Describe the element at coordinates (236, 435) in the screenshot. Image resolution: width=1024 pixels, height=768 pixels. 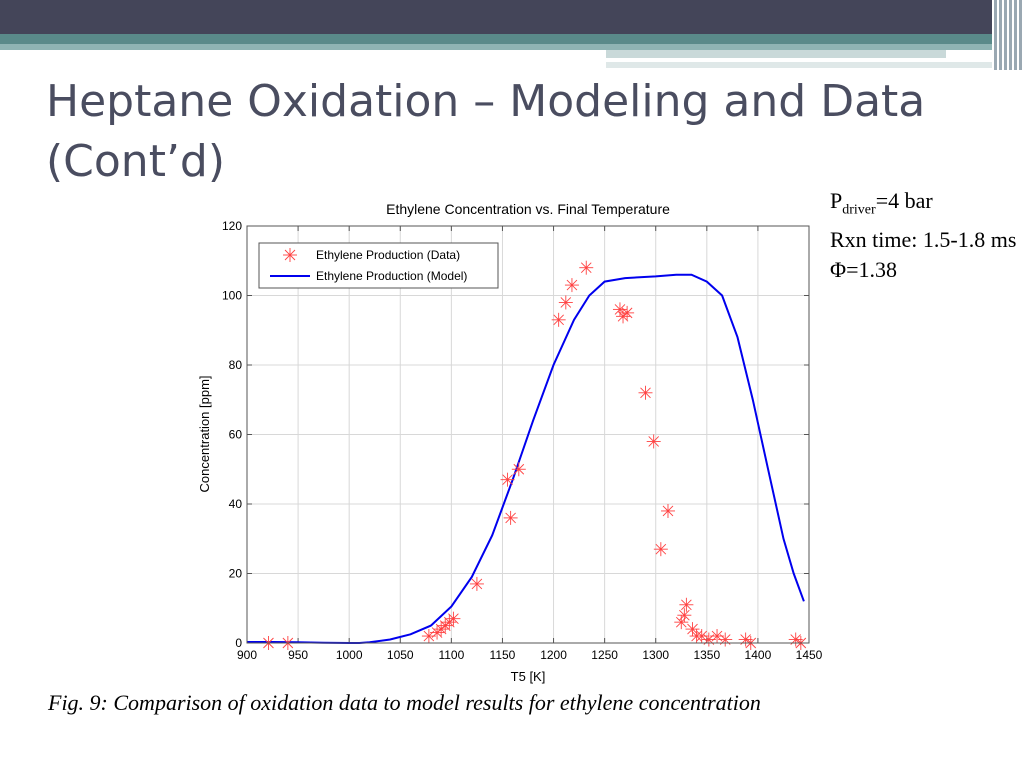
I see `y-tick-label: 60` at that location.